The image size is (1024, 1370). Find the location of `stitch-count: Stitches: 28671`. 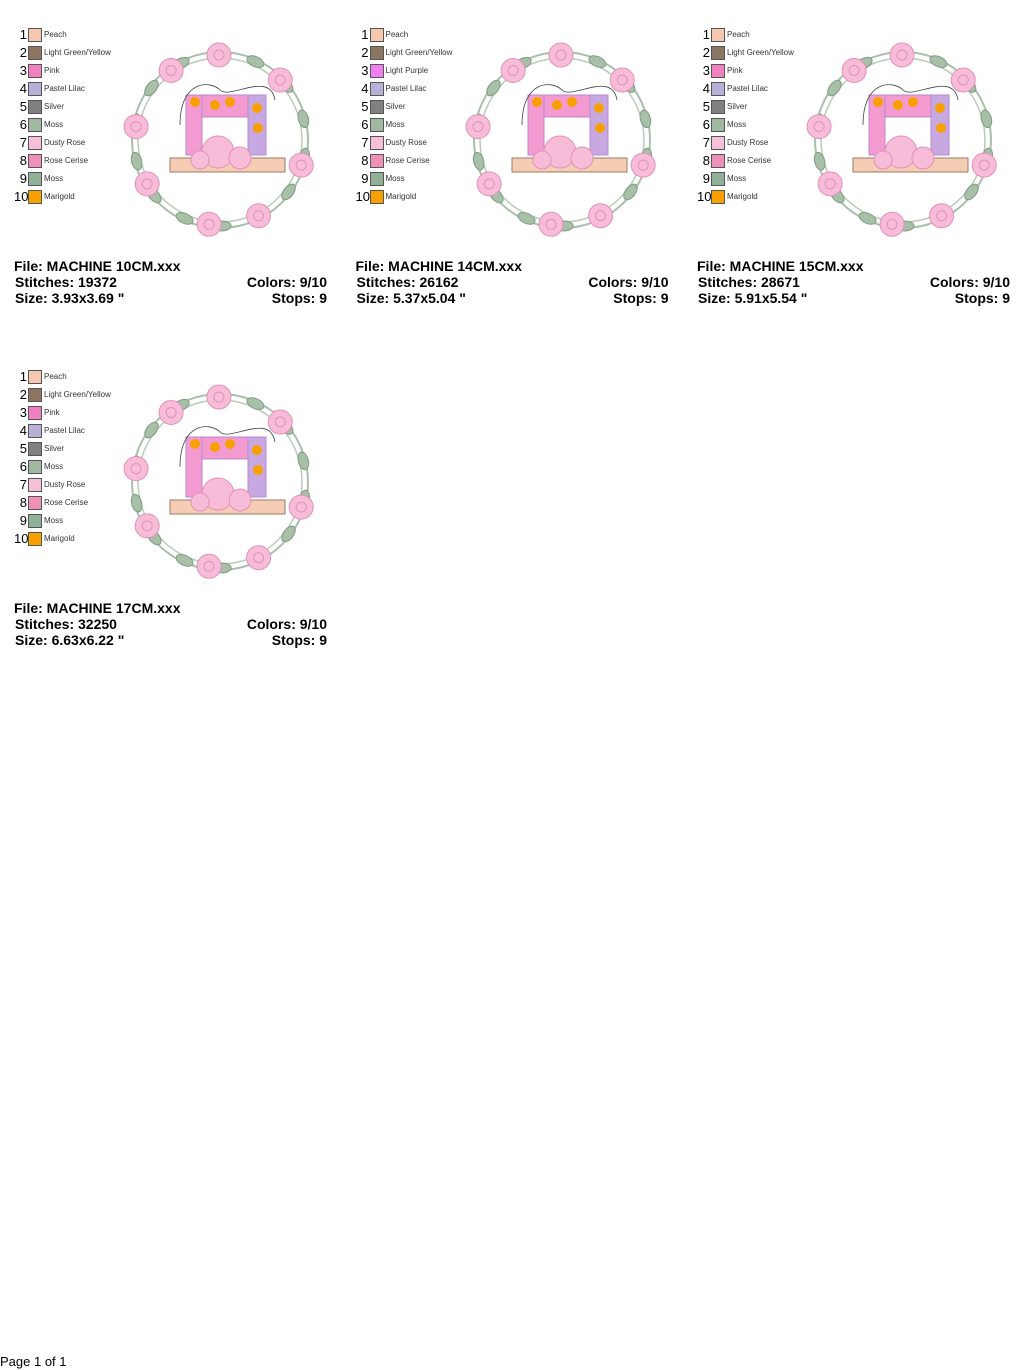

stitch-count: Stitches: 28671 is located at coordinates (749, 282).